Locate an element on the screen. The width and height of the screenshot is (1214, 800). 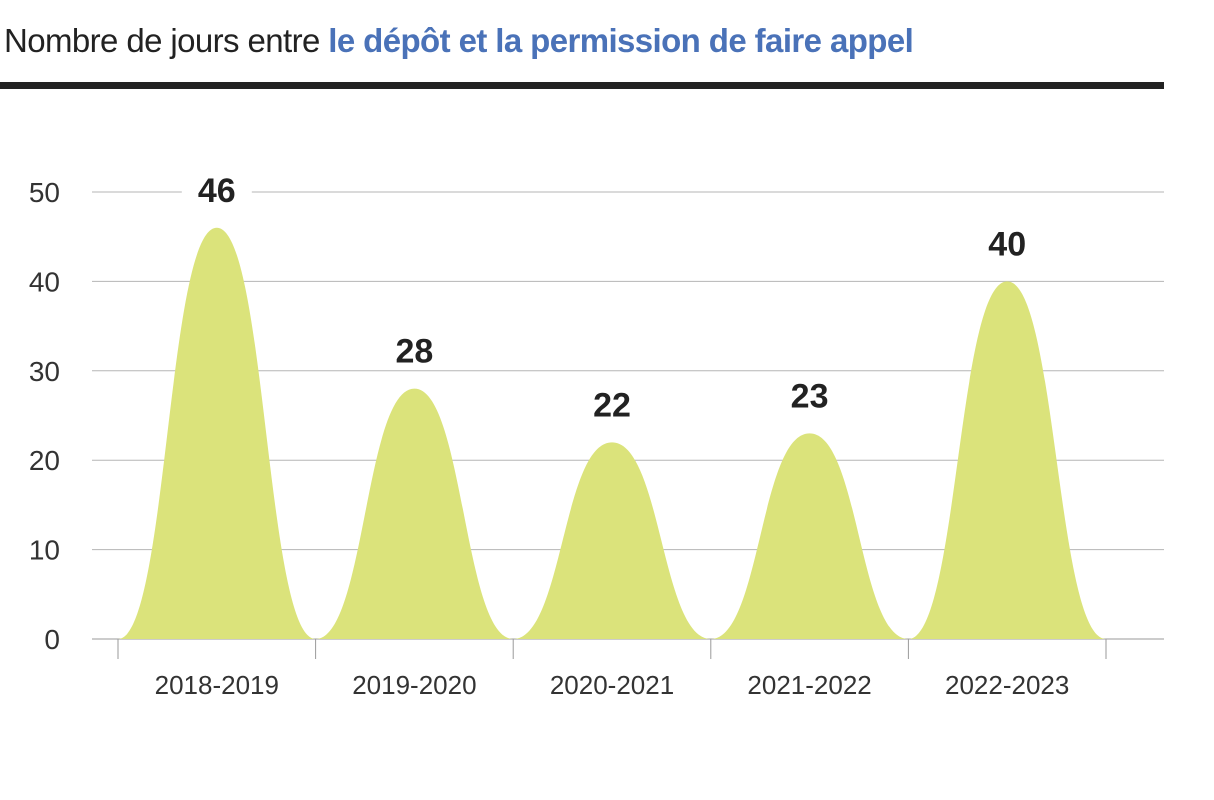
data-label: 40 is located at coordinates (1007, 244).